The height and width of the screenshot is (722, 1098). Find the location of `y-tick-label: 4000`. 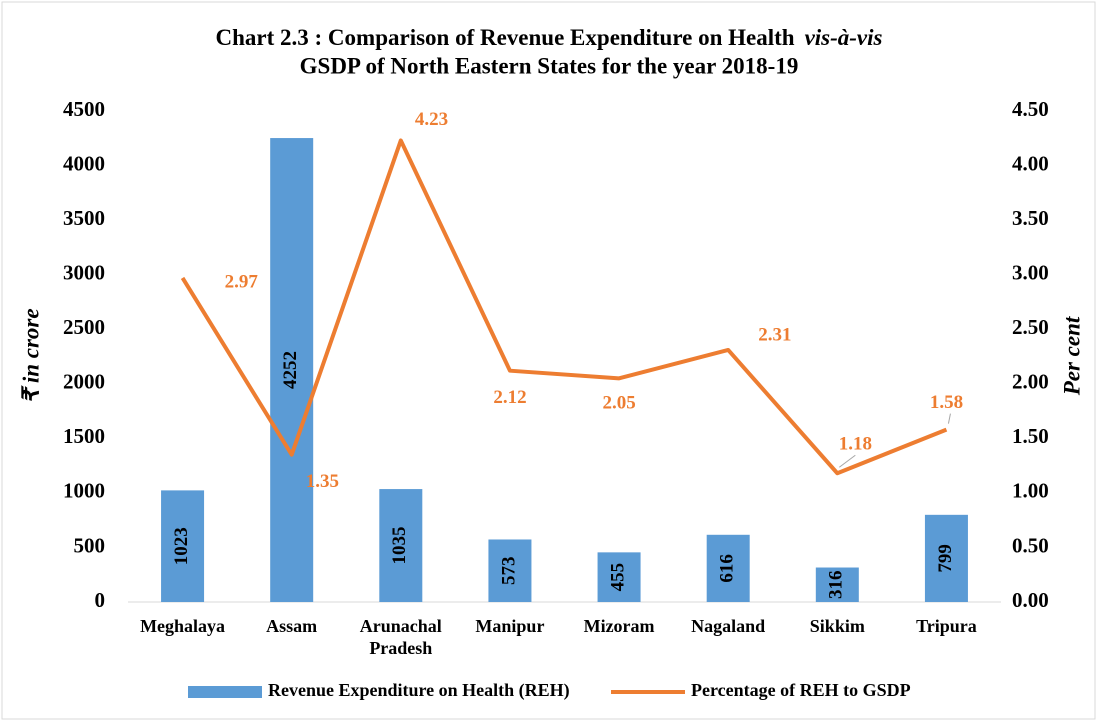

y-tick-label: 4000 is located at coordinates (84, 163).